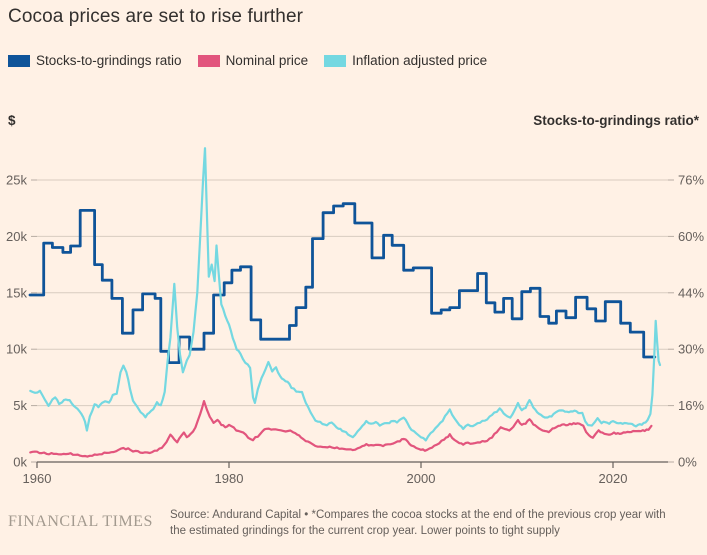 This screenshot has width=707, height=555. I want to click on right-axis-tick-label: 0%, so click(687, 462).